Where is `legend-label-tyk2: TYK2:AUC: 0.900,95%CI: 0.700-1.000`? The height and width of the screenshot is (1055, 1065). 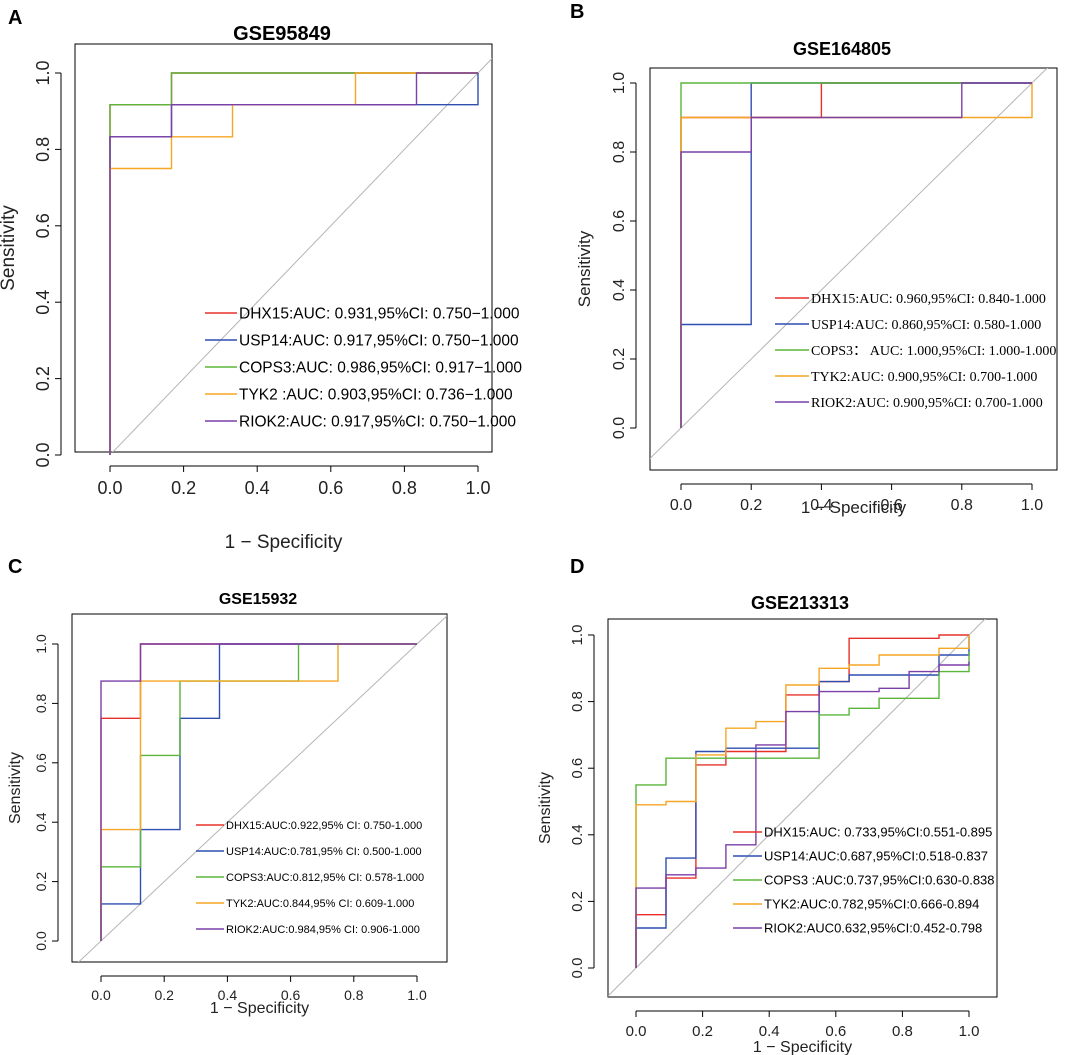 legend-label-tyk2: TYK2:AUC: 0.900,95%CI: 0.700-1.000 is located at coordinates (924, 377).